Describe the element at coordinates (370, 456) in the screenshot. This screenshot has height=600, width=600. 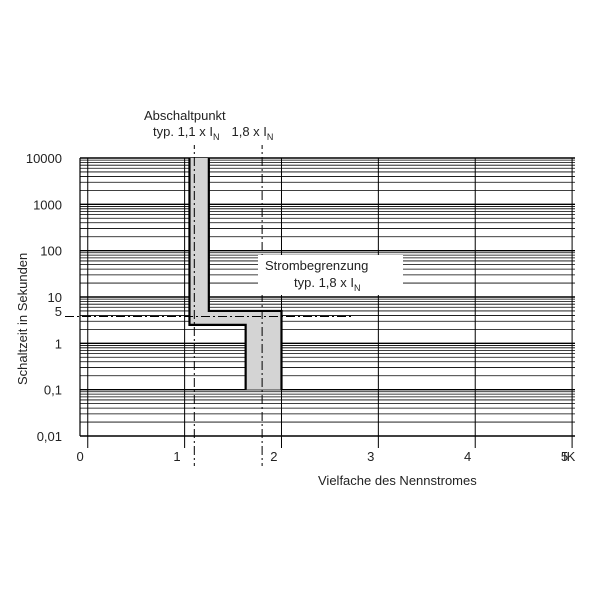
I see `x-tick-label: 3` at that location.